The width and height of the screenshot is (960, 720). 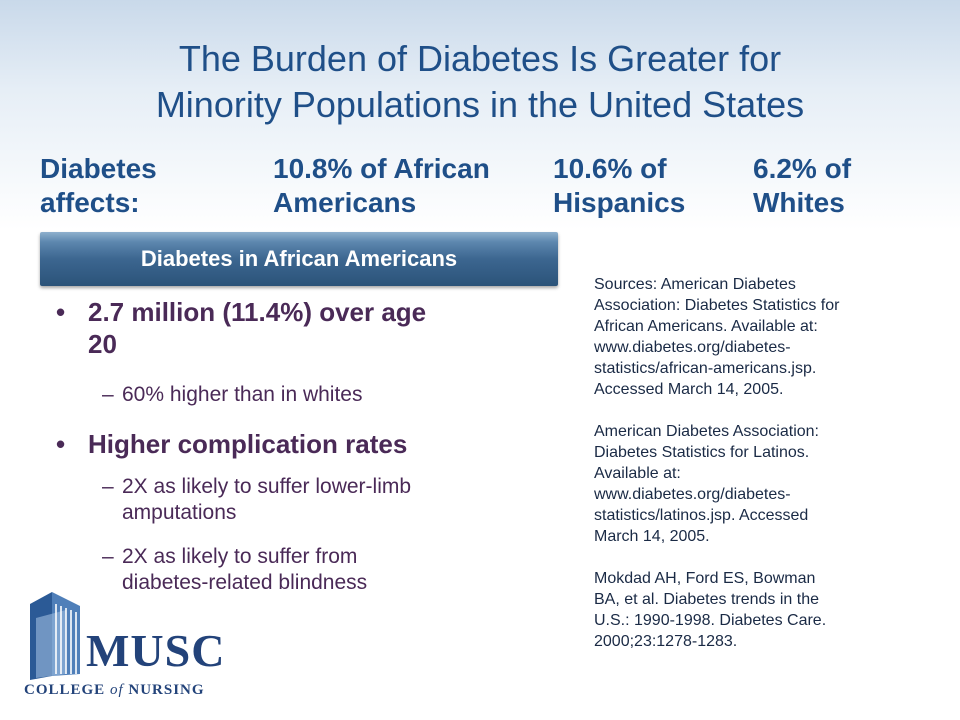 I want to click on source-line: statistics/african-americans.jsp., so click(x=705, y=368).